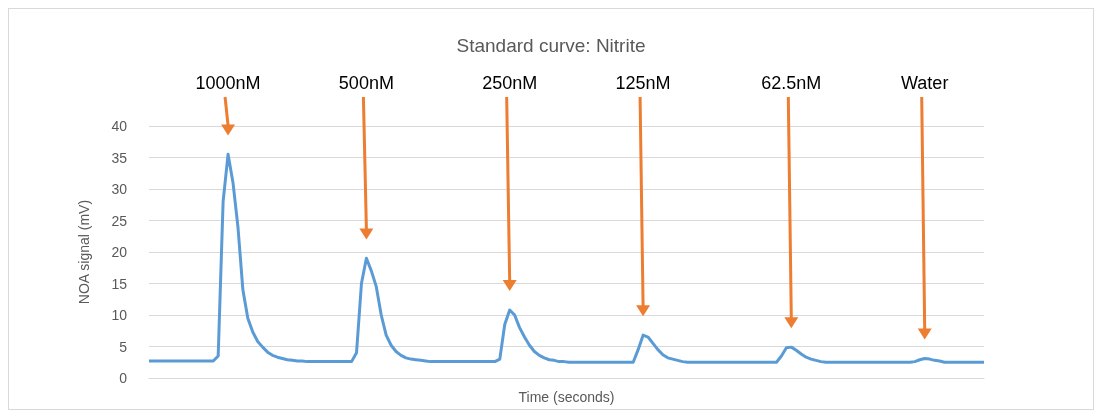 This screenshot has width=1102, height=418. What do you see at coordinates (925, 83) in the screenshot?
I see `text: Water` at bounding box center [925, 83].